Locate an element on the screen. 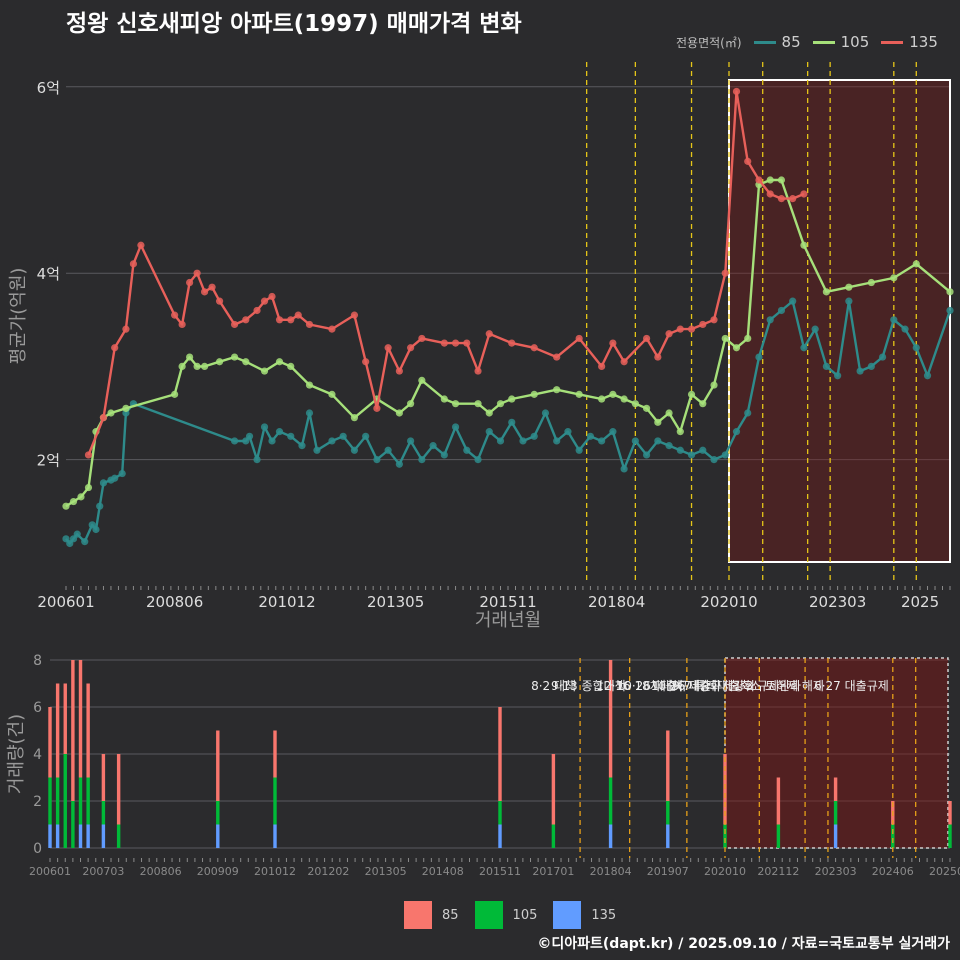 The height and width of the screenshot is (960, 960). volume-y-tick-4: 8 is located at coordinates (37, 661).